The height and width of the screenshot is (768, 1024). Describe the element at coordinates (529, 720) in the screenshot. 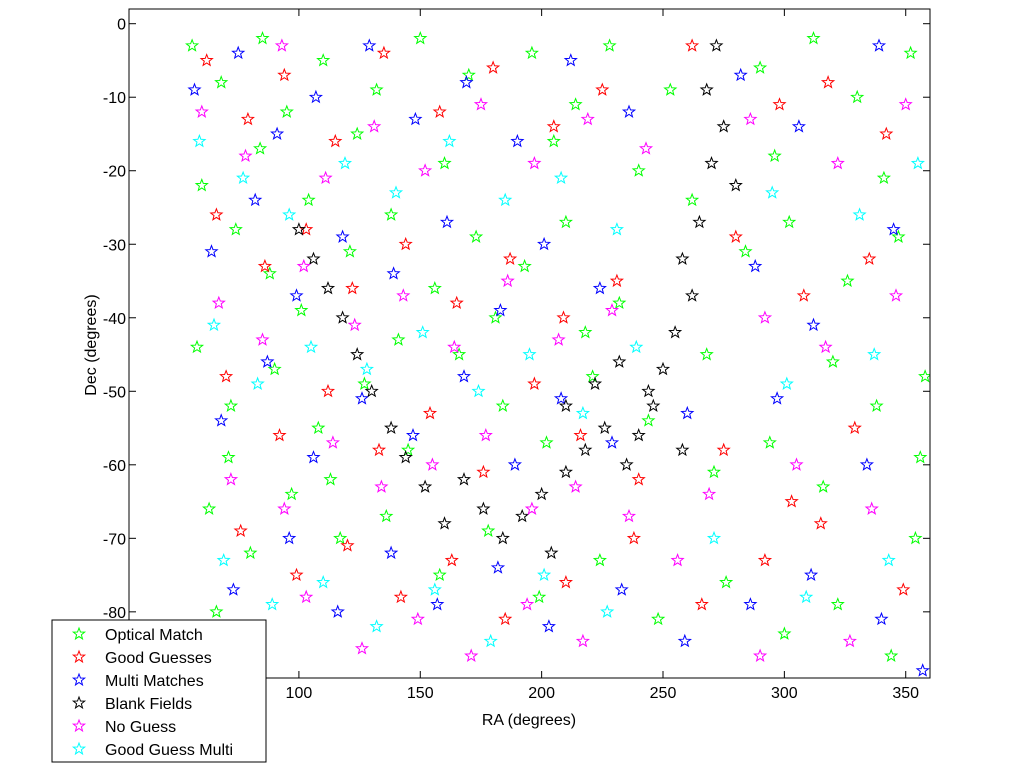

I see `x-axis-label: RA (degrees)` at that location.